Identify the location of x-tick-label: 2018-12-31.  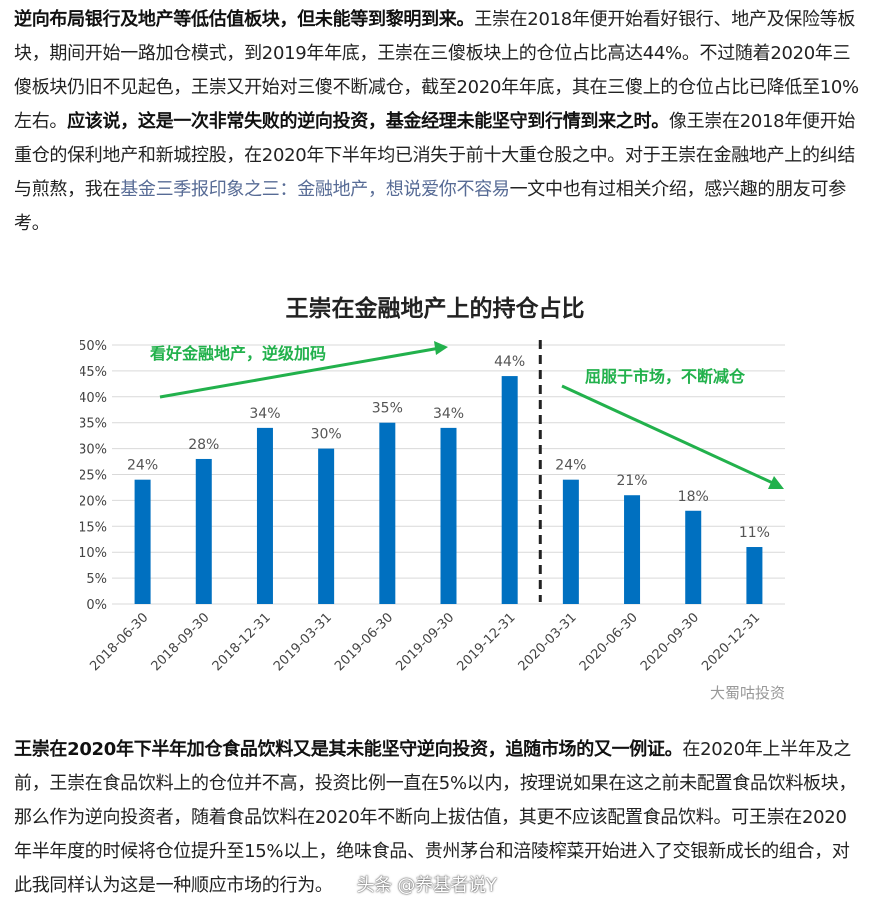
(242, 642).